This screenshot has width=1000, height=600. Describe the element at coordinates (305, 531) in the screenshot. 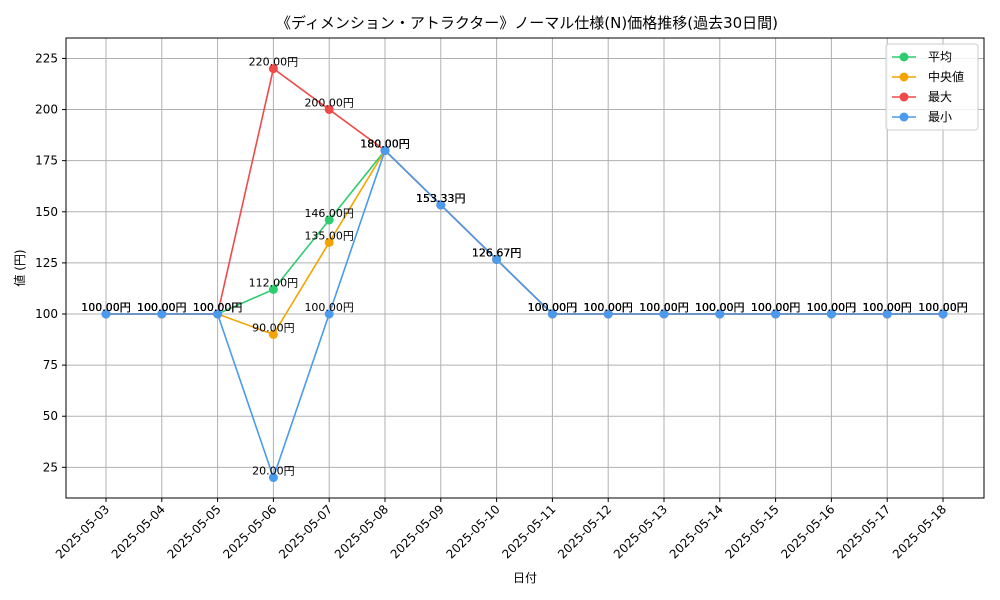

I see `x-tick-label: 2025-05-07` at that location.